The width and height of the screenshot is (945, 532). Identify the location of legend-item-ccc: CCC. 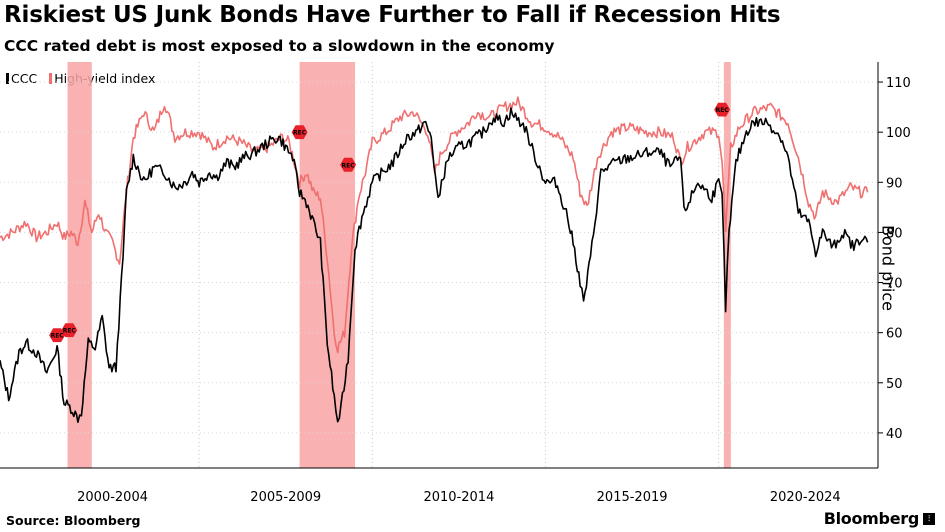
(21, 78).